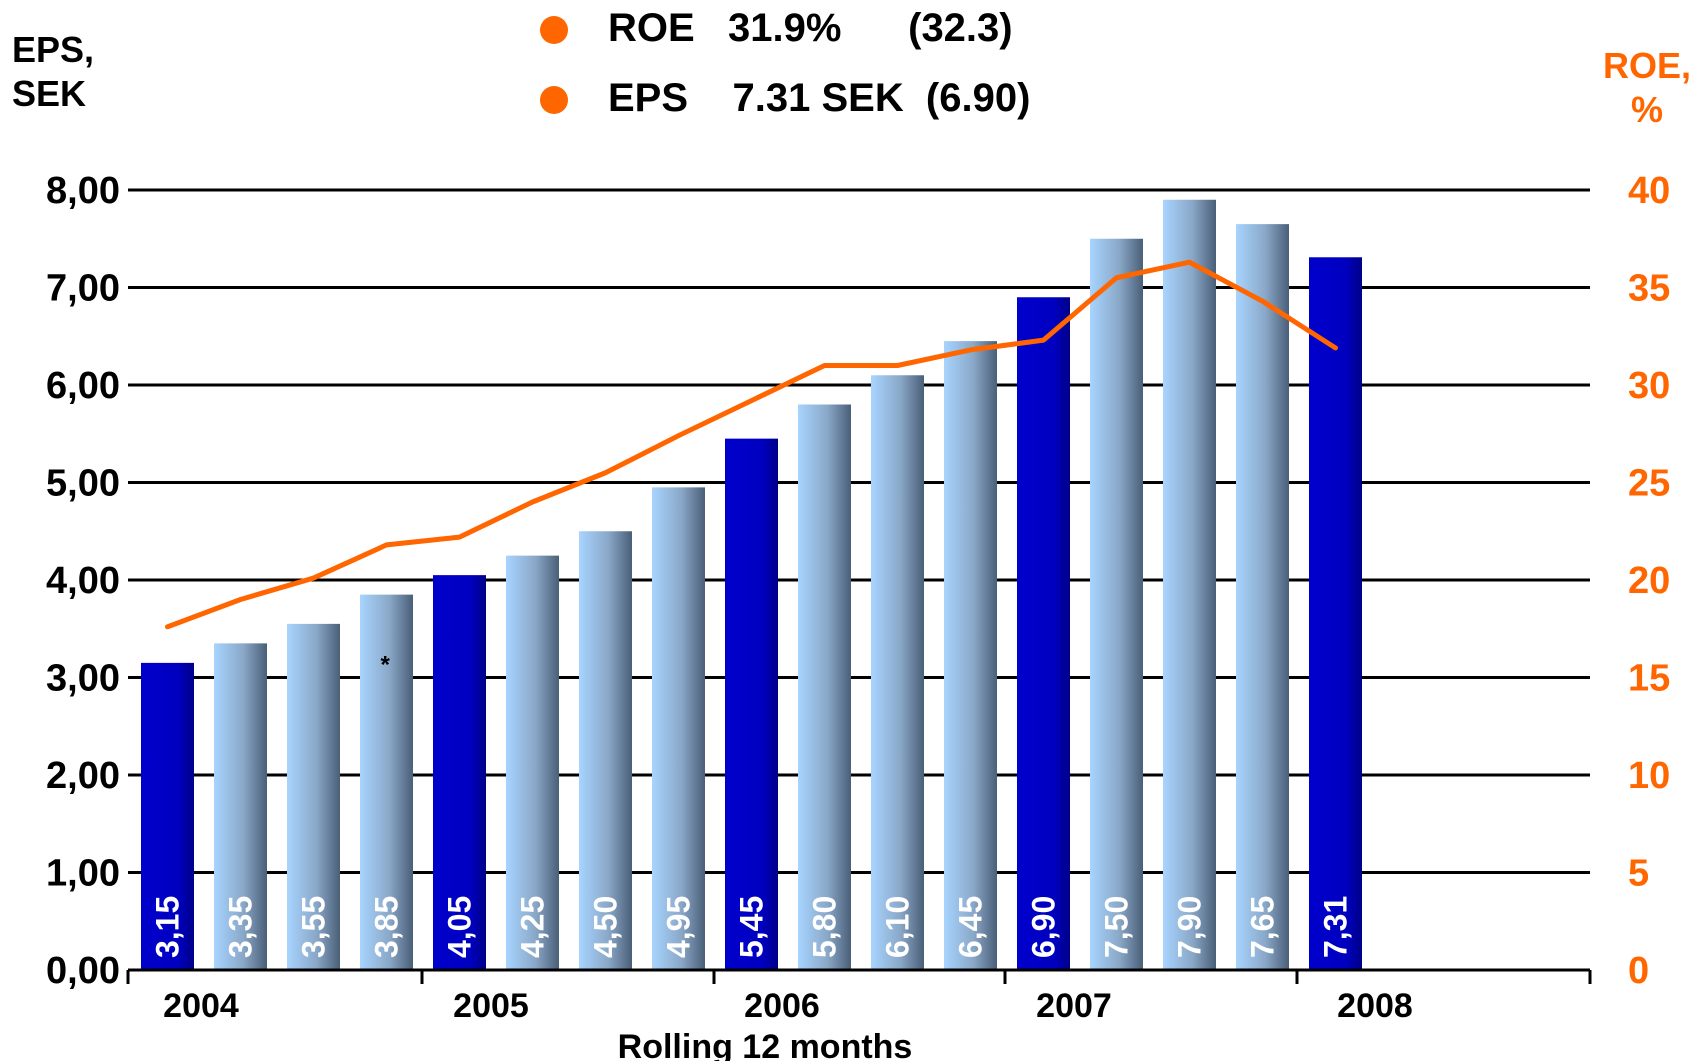  I want to click on legend-eps-text: EPS 7.31 SEK (6.90), so click(819, 98).